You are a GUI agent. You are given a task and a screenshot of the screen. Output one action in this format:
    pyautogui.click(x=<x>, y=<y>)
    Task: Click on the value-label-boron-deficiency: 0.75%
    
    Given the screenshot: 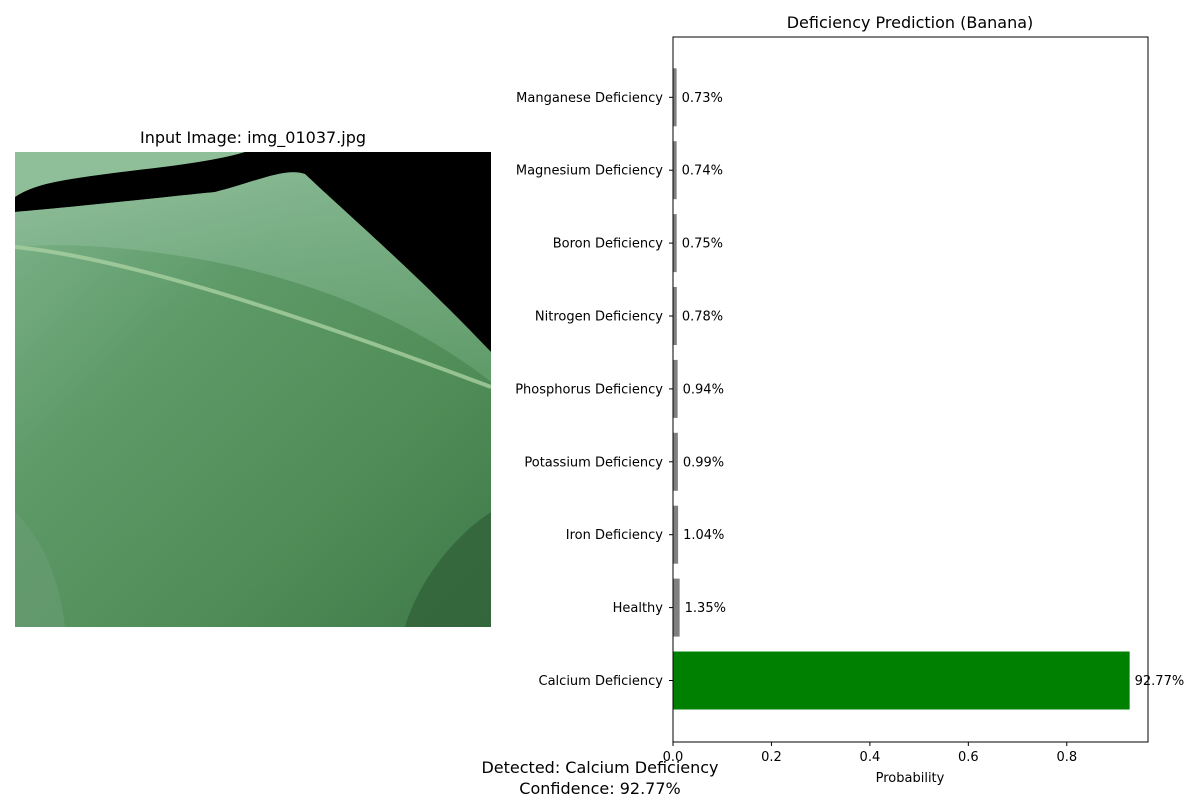 What is the action you would take?
    pyautogui.click(x=702, y=244)
    